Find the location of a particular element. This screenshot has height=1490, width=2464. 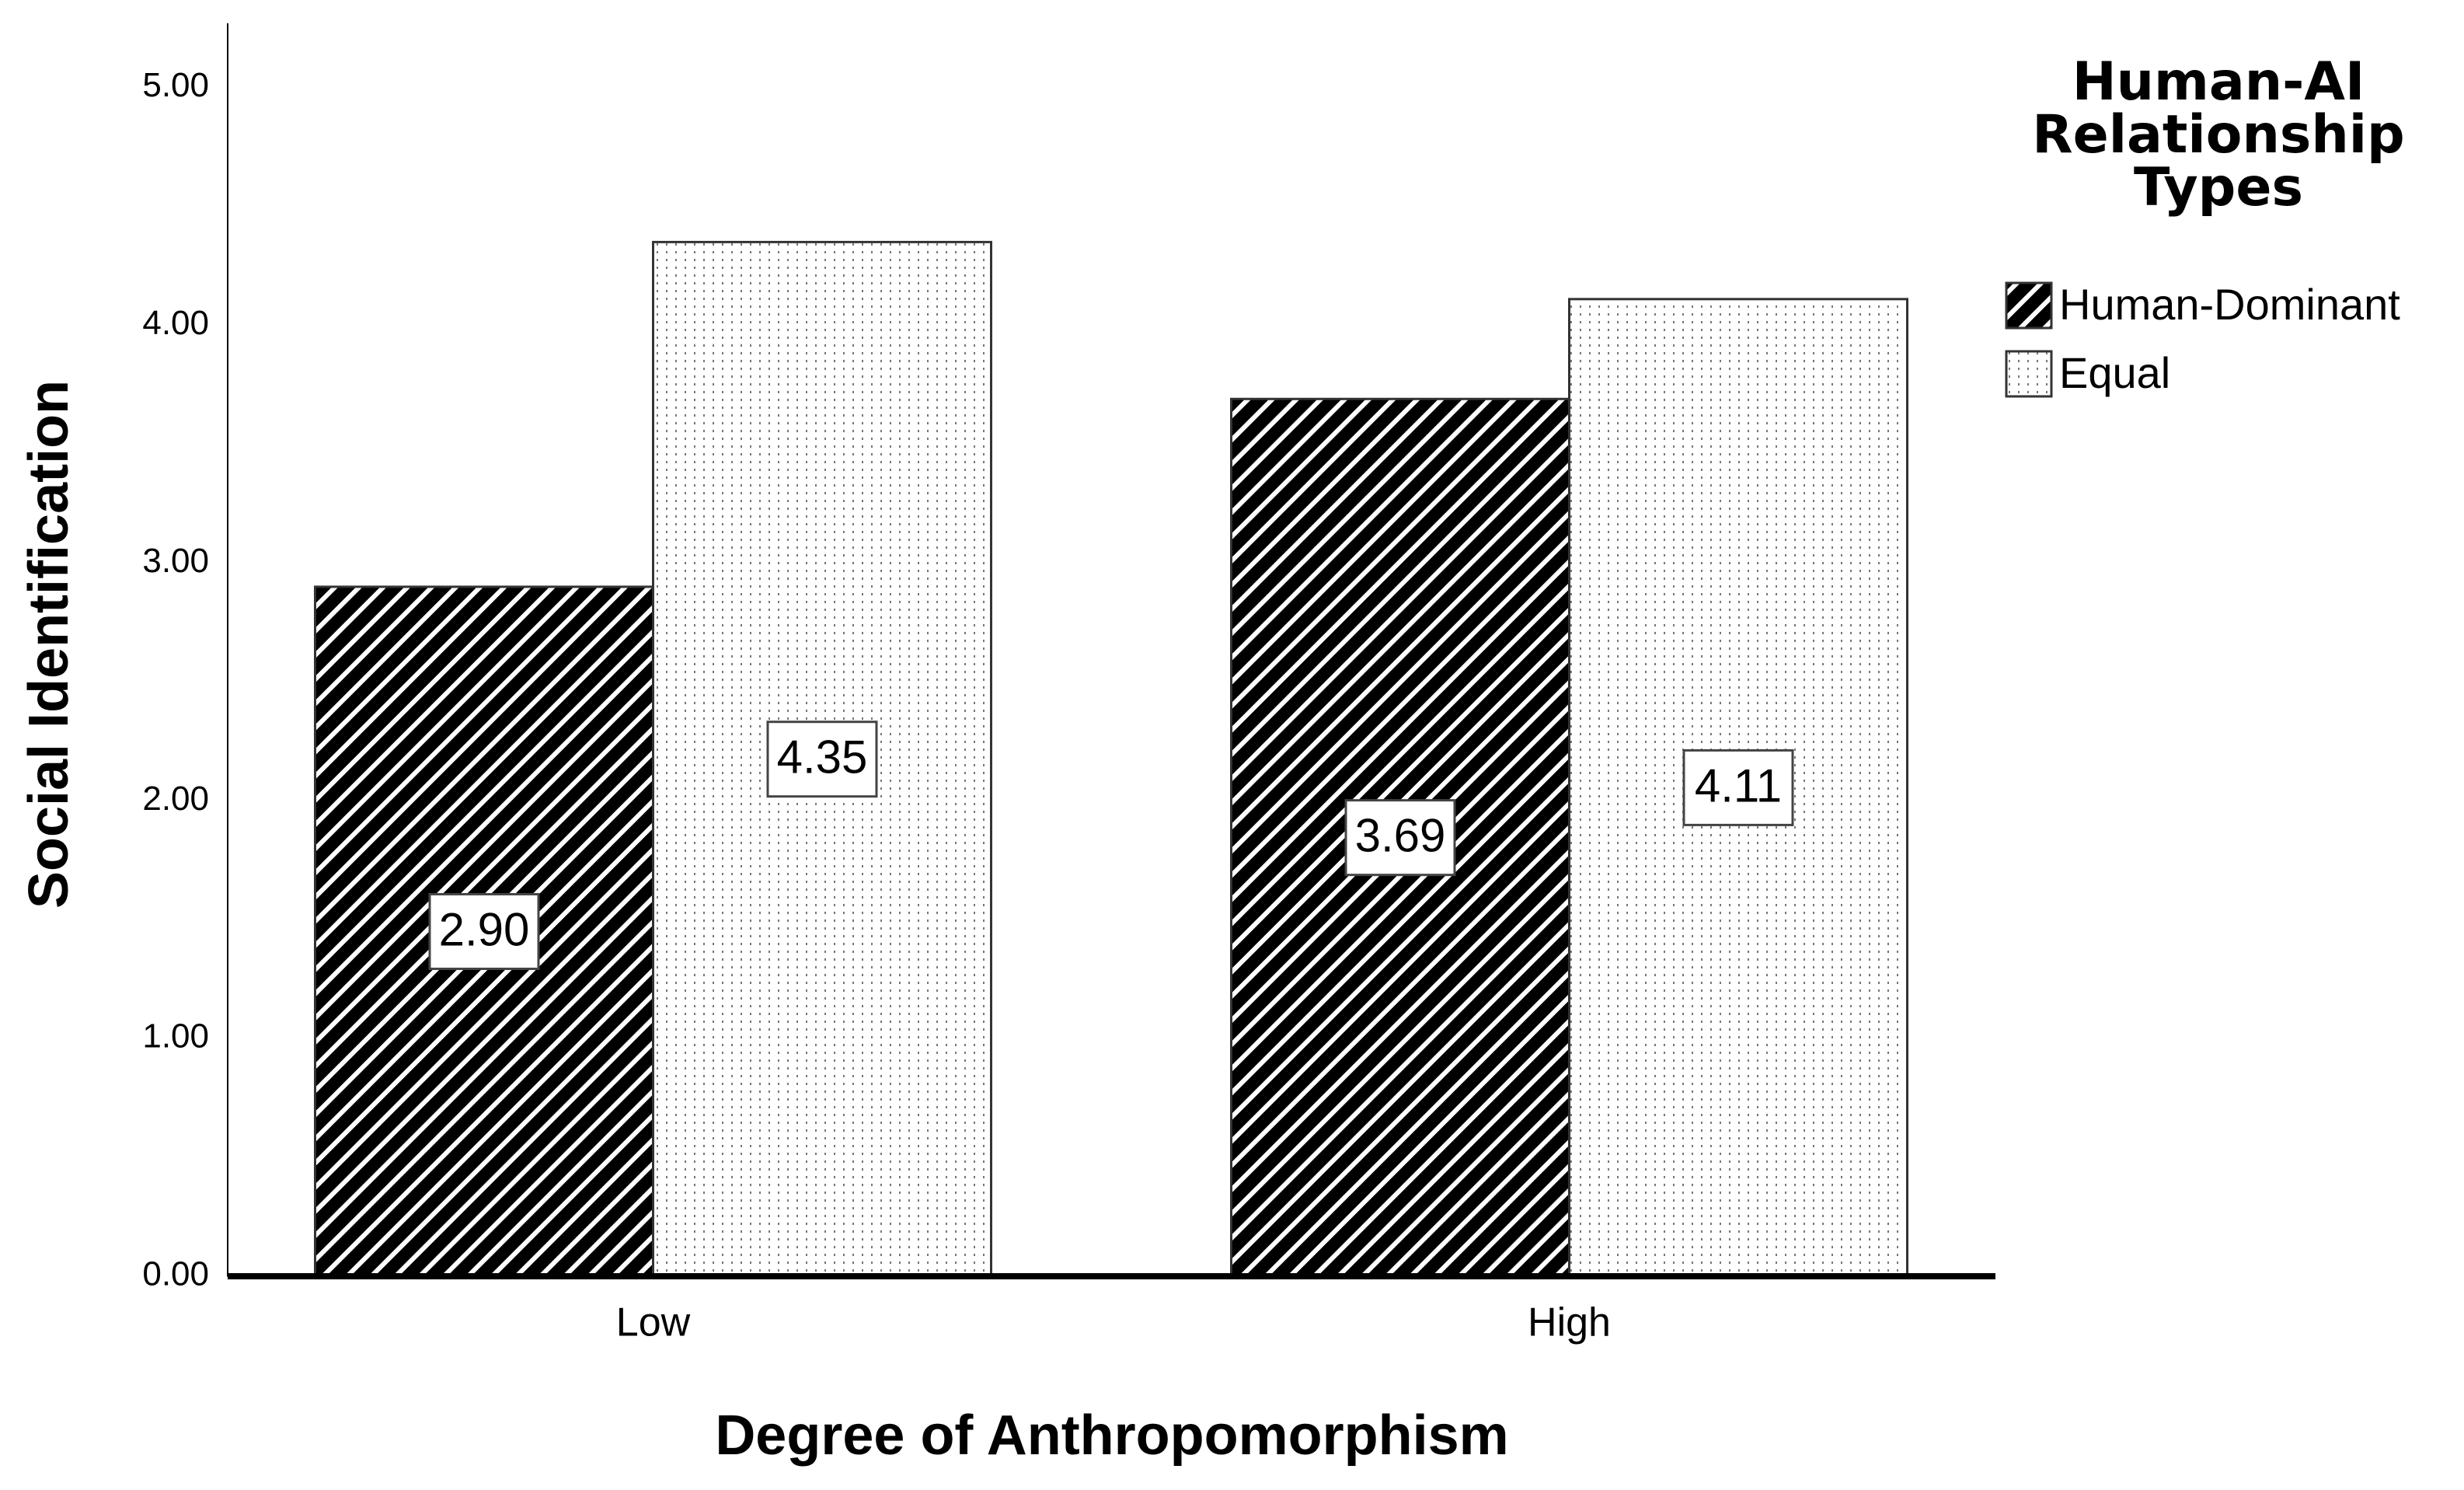

value-label: 2.90 is located at coordinates (484, 929).